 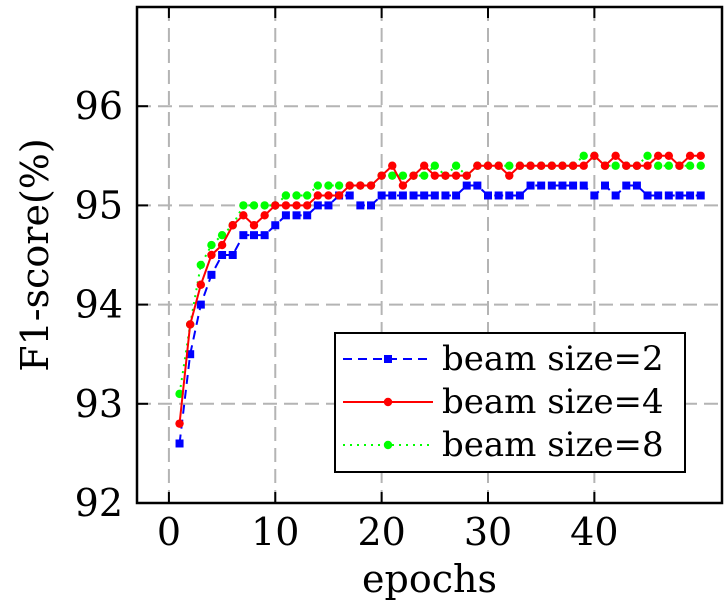 What do you see at coordinates (553, 445) in the screenshot?
I see `legend-label: beam size=8` at bounding box center [553, 445].